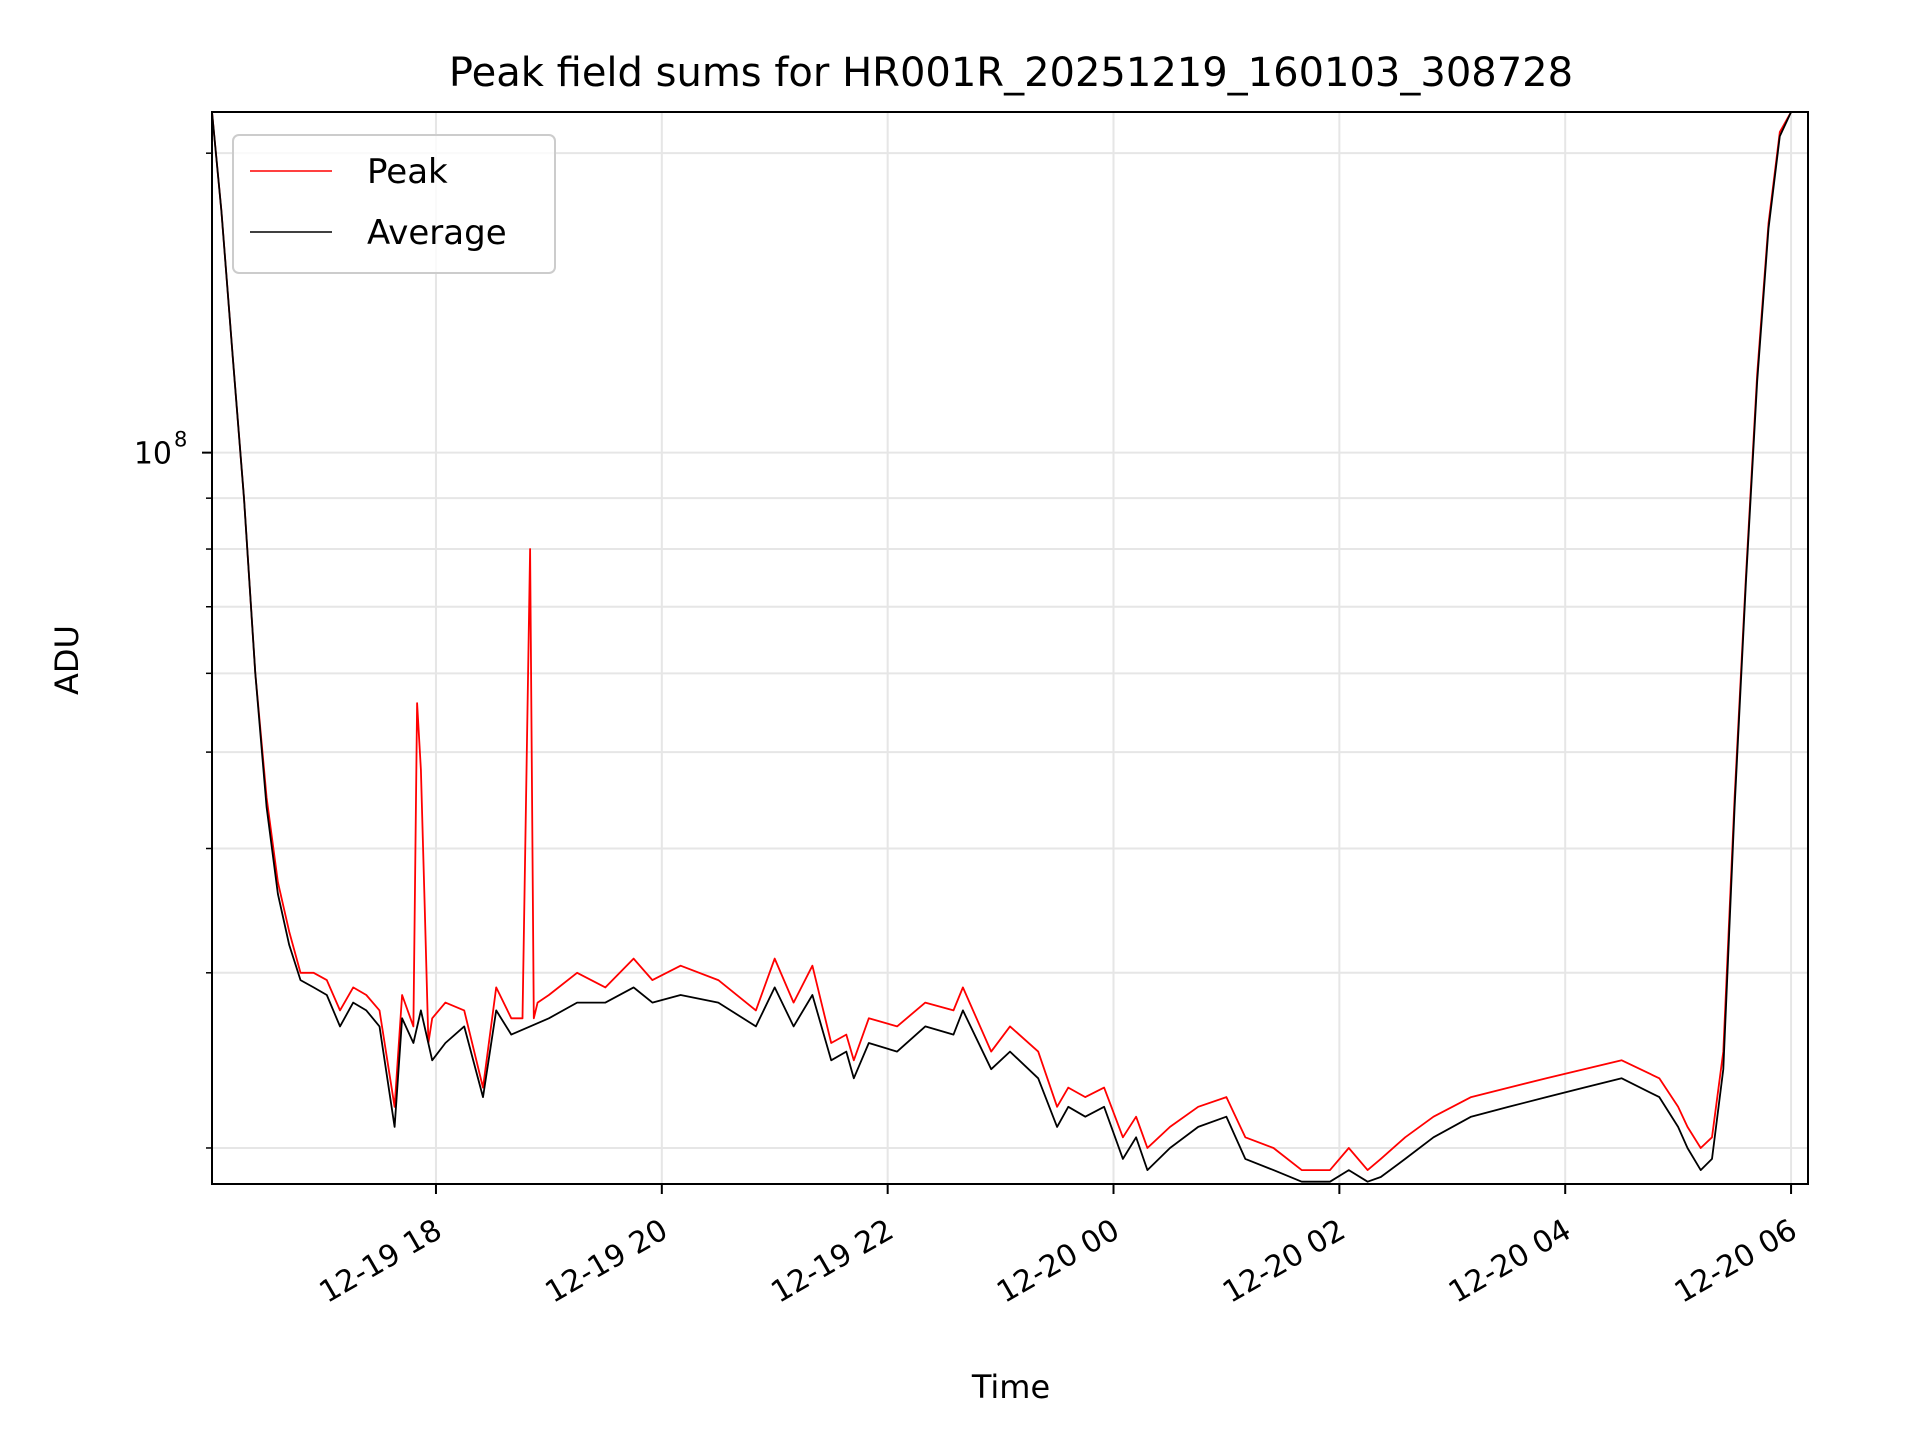 This screenshot has height=1440, width=1920. What do you see at coordinates (173, 650) in the screenshot?
I see `y-axis: 10 8` at bounding box center [173, 650].